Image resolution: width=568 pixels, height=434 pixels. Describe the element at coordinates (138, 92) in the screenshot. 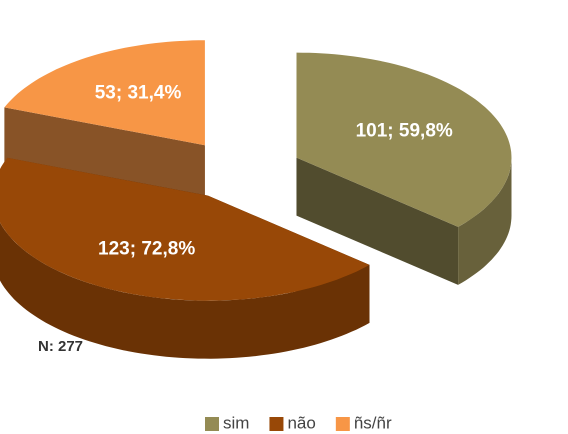

I see `data-label: 53; 31,4%` at that location.